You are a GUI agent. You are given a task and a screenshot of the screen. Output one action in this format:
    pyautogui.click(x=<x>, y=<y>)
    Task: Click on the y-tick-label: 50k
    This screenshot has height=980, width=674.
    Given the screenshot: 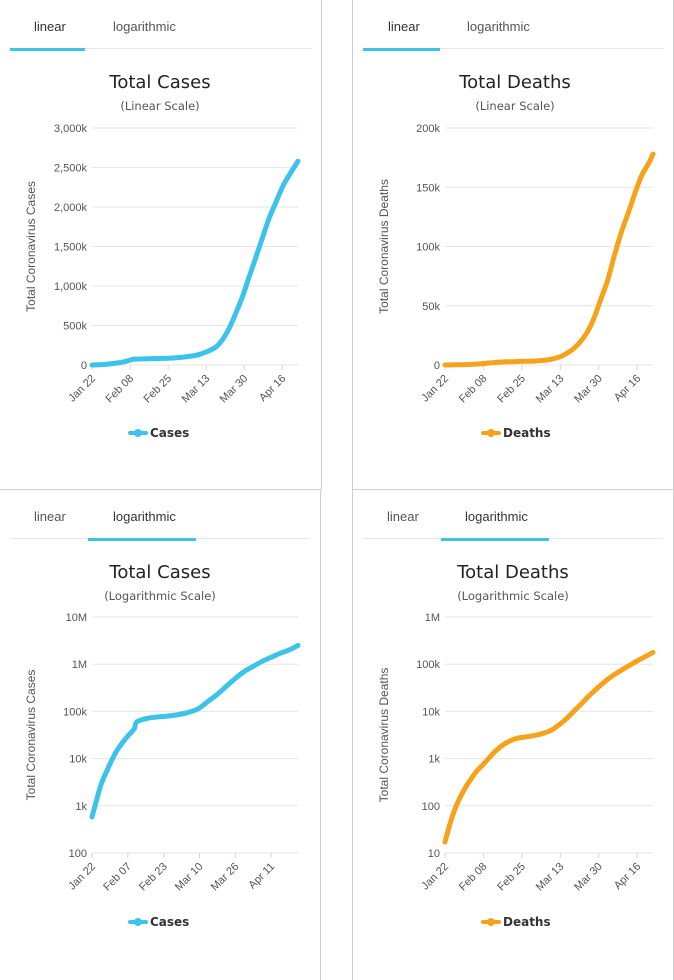 What is the action you would take?
    pyautogui.click(x=431, y=307)
    